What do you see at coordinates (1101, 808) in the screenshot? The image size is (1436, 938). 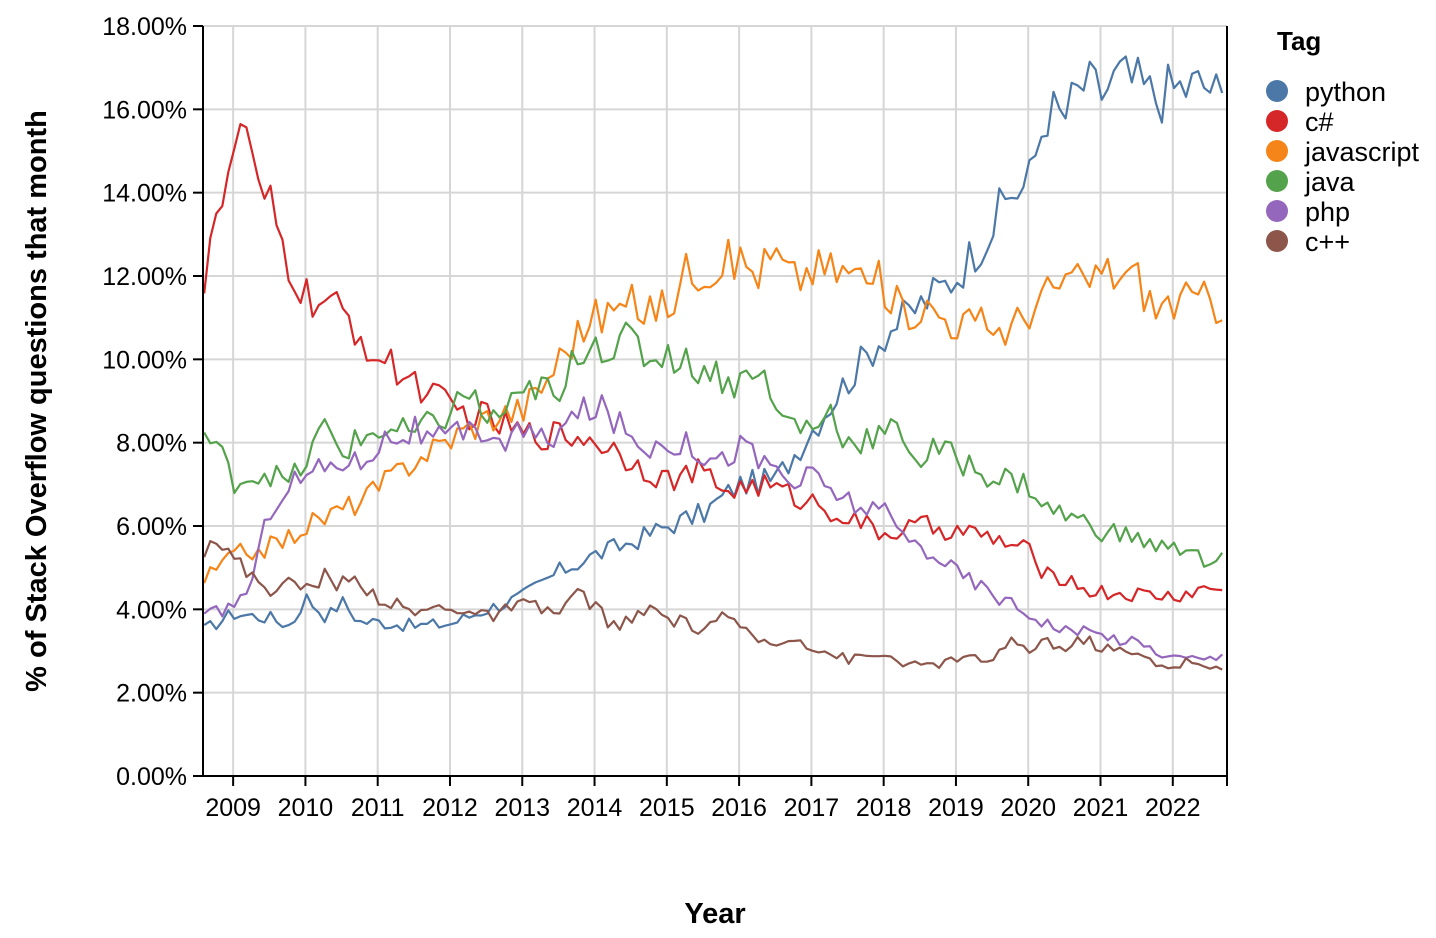 I see `x-tick-label: 2021` at bounding box center [1101, 808].